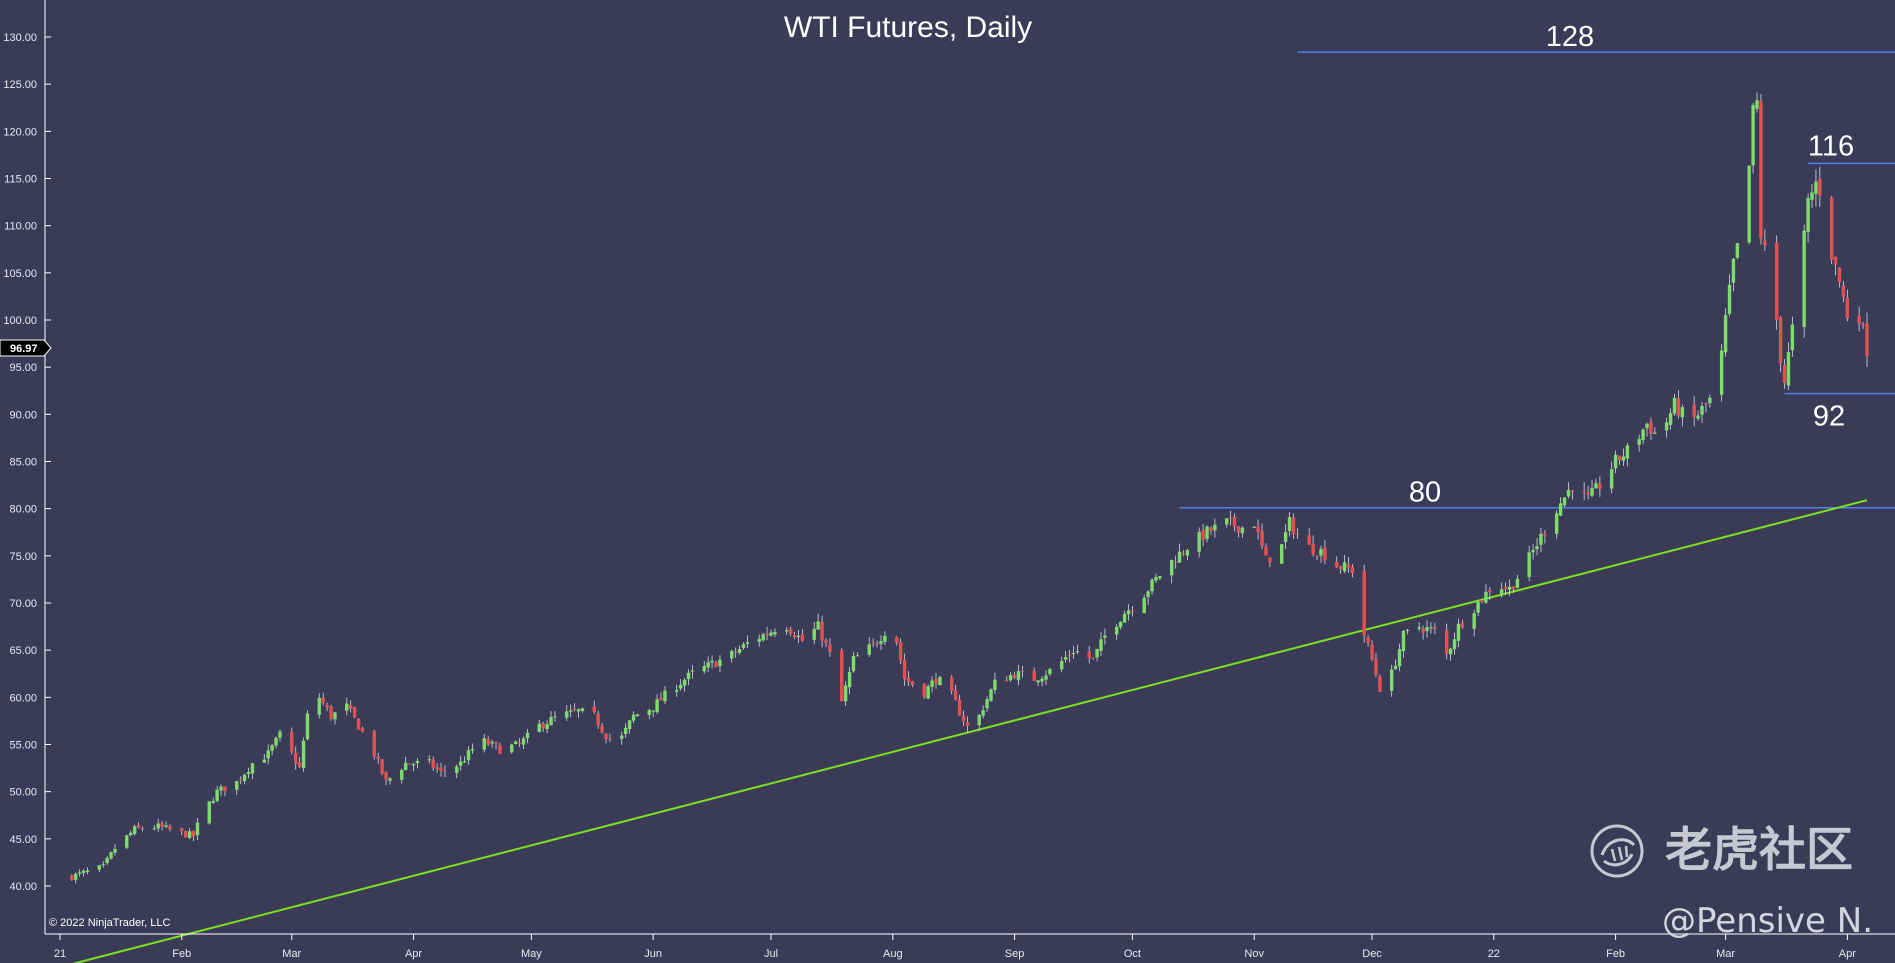 This screenshot has width=1895, height=963. I want to click on y-tick-label: 65.00, so click(23, 651).